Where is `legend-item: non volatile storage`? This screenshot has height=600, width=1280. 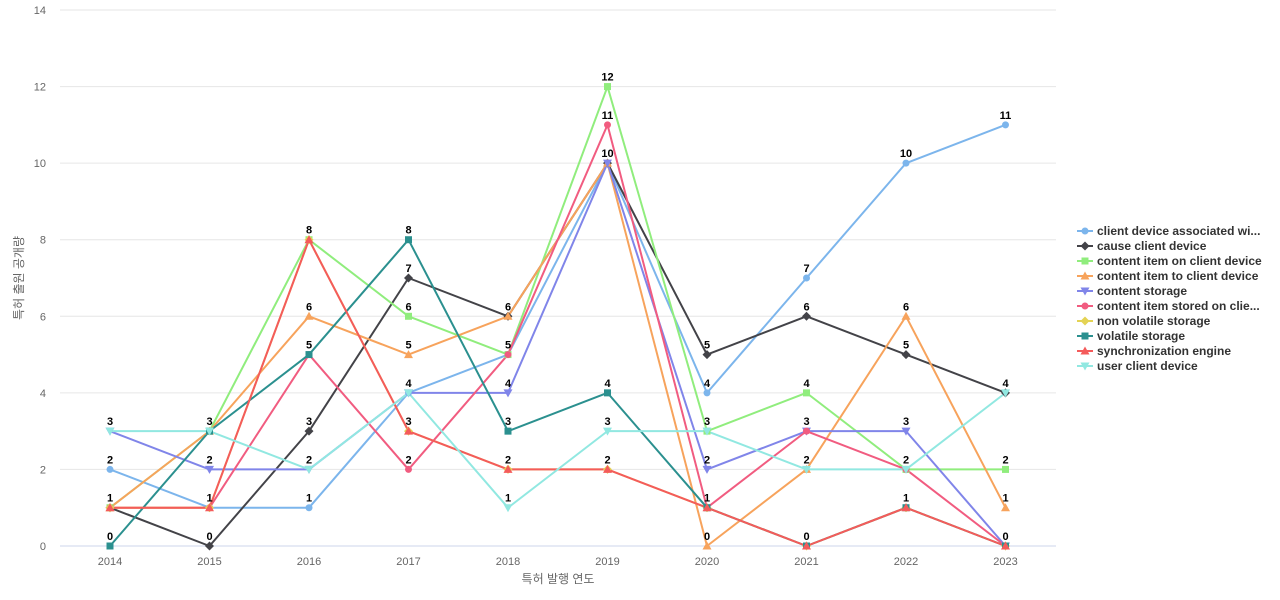
legend-item: non volatile storage is located at coordinates (1144, 321).